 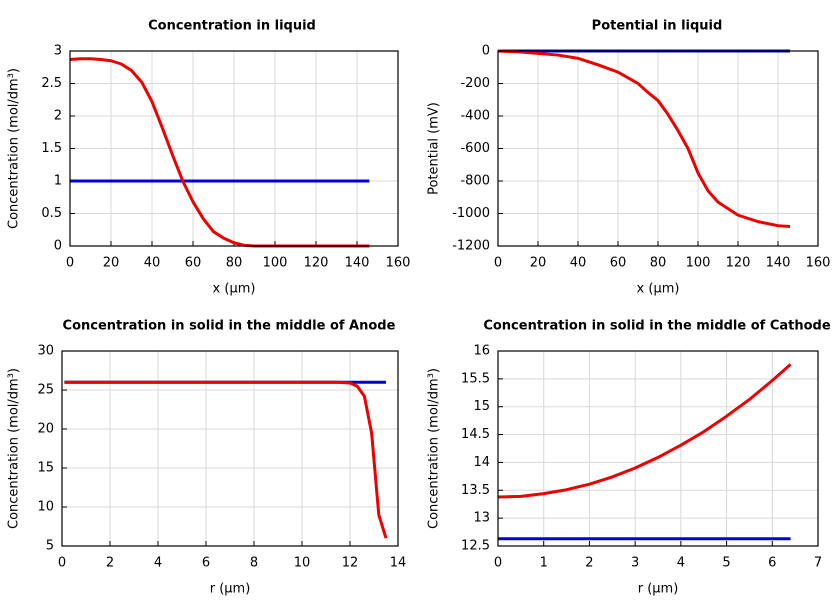 What do you see at coordinates (51, 213) in the screenshot?
I see `y-tick-label: 0.5` at bounding box center [51, 213].